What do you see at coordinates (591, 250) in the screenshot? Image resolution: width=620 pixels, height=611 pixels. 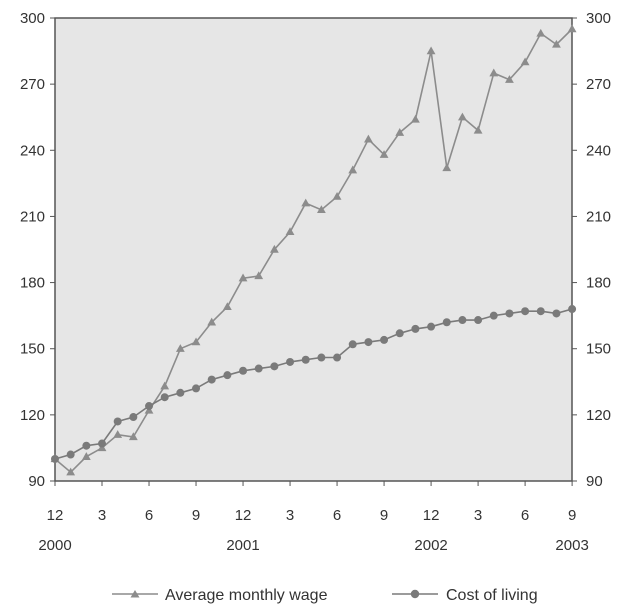 I see `right-y-axis: 90 120 150 180 210 240 270 300` at bounding box center [591, 250].